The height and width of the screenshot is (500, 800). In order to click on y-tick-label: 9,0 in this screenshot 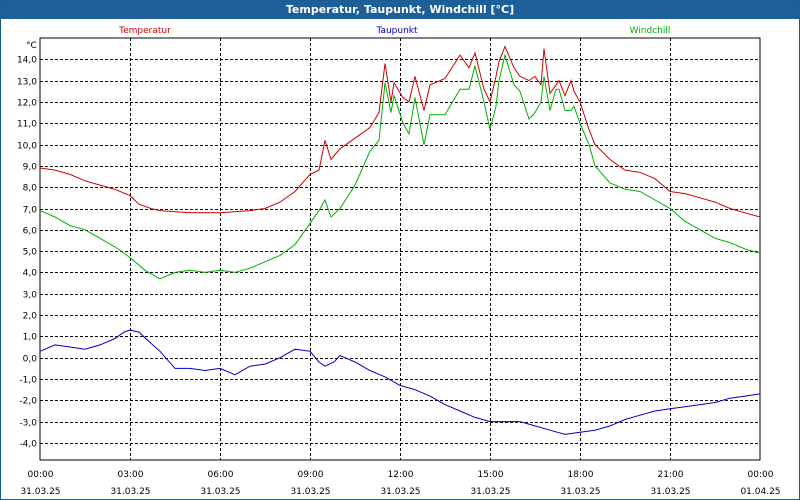, I will do `click(30, 168)`.